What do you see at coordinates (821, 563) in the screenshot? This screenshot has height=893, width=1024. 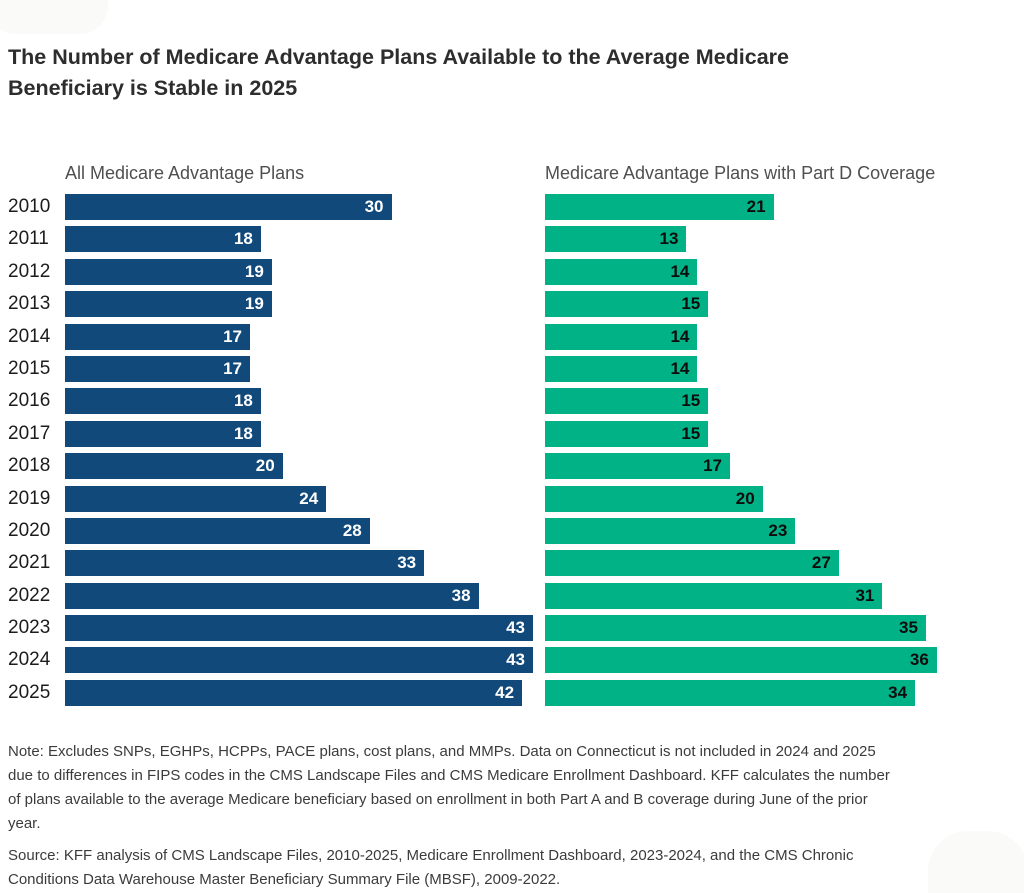 I see `bar-value-label: 27` at bounding box center [821, 563].